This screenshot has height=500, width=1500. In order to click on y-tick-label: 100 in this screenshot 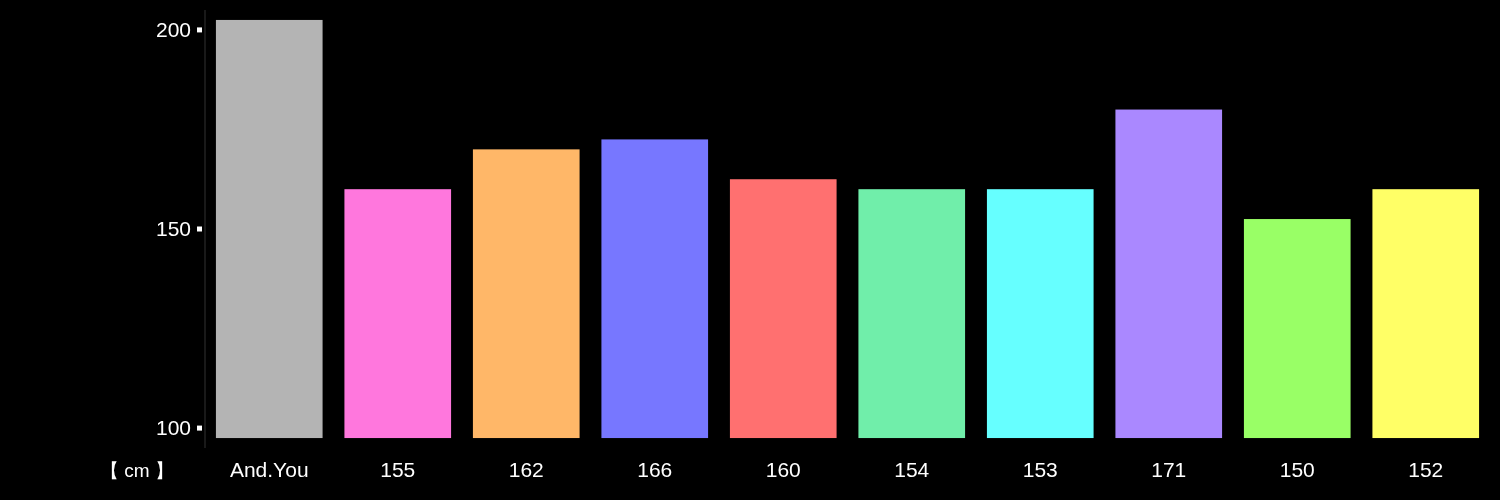, I will do `click(173, 428)`.